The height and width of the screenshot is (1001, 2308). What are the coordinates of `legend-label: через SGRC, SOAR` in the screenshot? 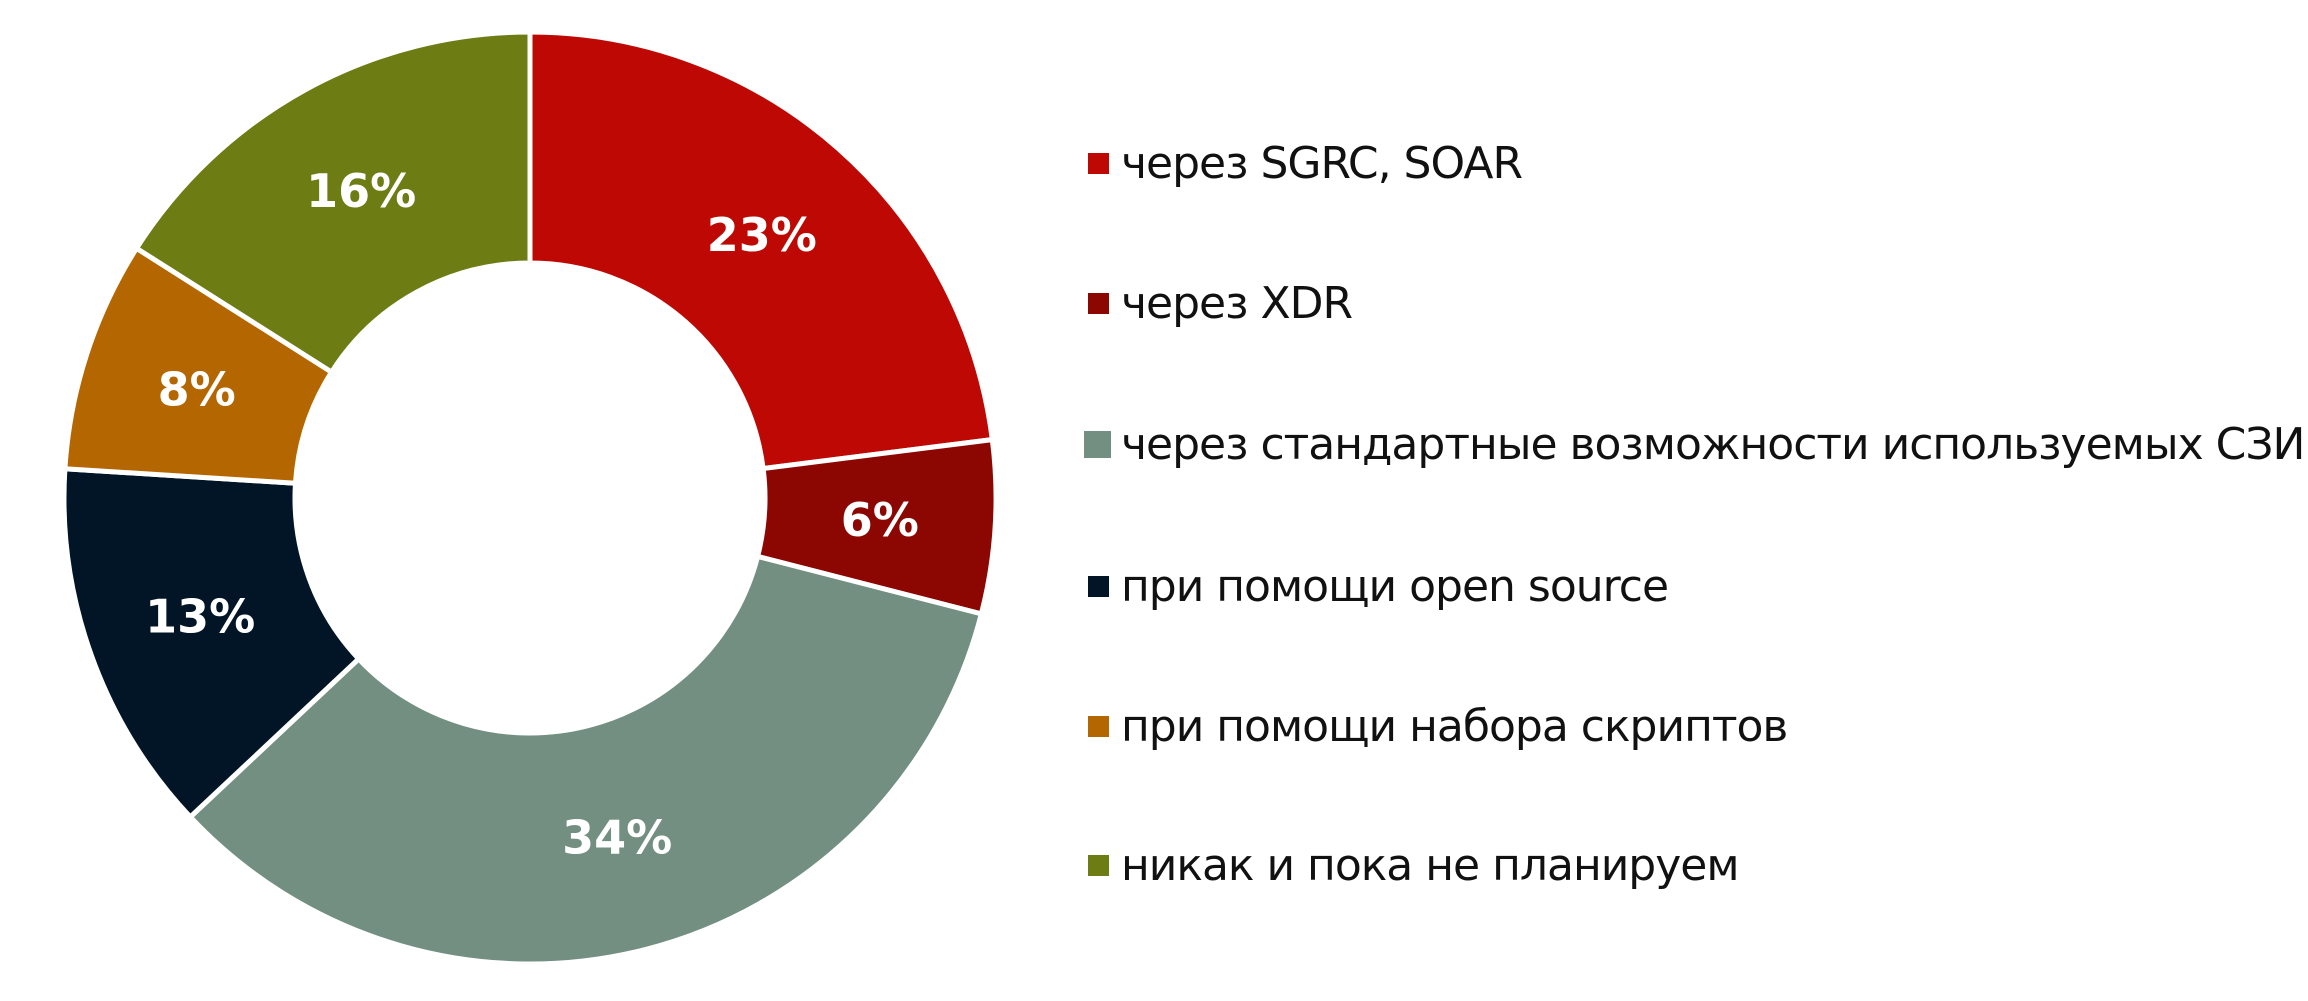 It's located at (1322, 163).